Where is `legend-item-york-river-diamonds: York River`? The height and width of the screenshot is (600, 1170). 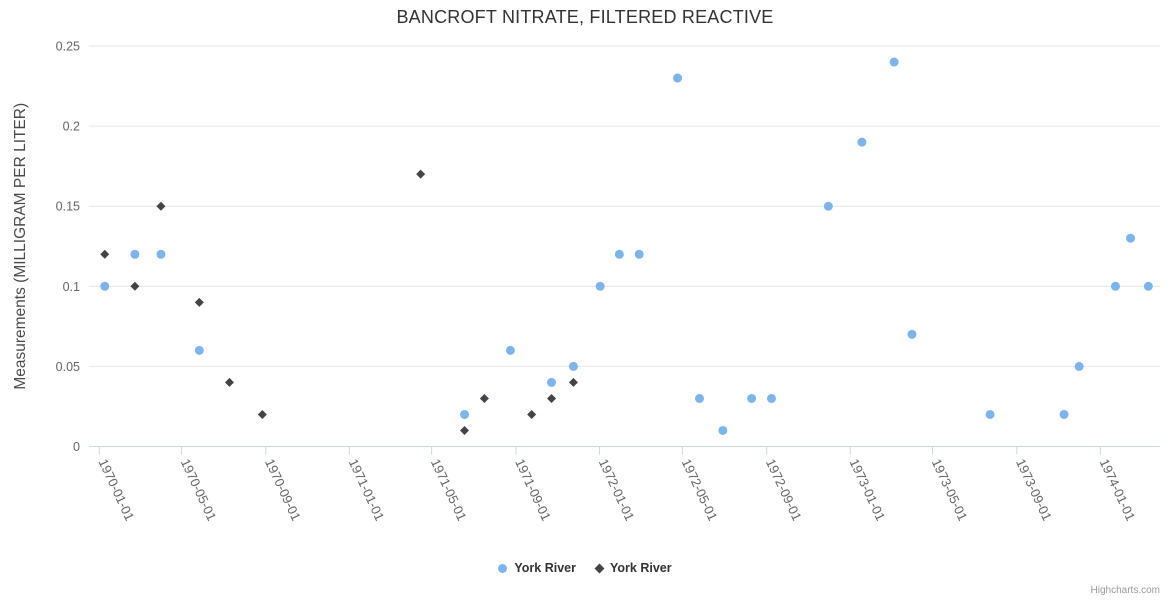 legend-item-york-river-diamonds: York River is located at coordinates (633, 568).